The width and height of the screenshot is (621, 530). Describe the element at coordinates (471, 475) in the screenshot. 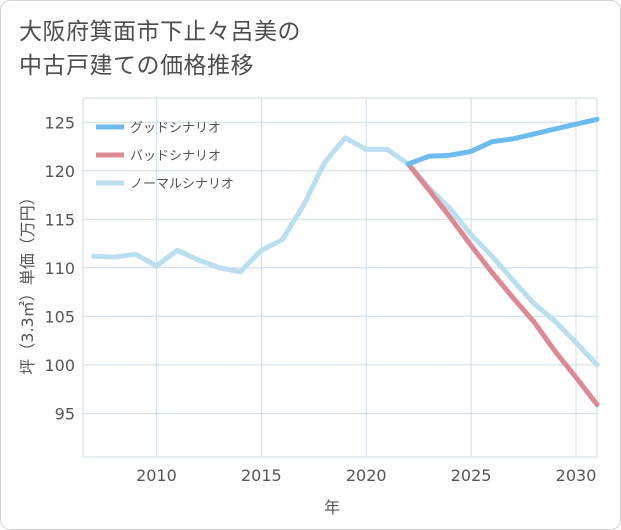

I see `x-tick-label: 2025` at that location.